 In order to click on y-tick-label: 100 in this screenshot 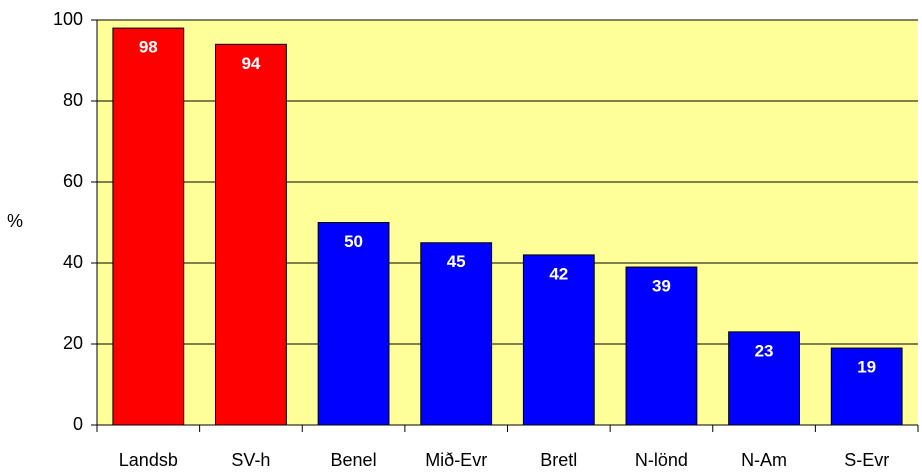, I will do `click(68, 19)`.